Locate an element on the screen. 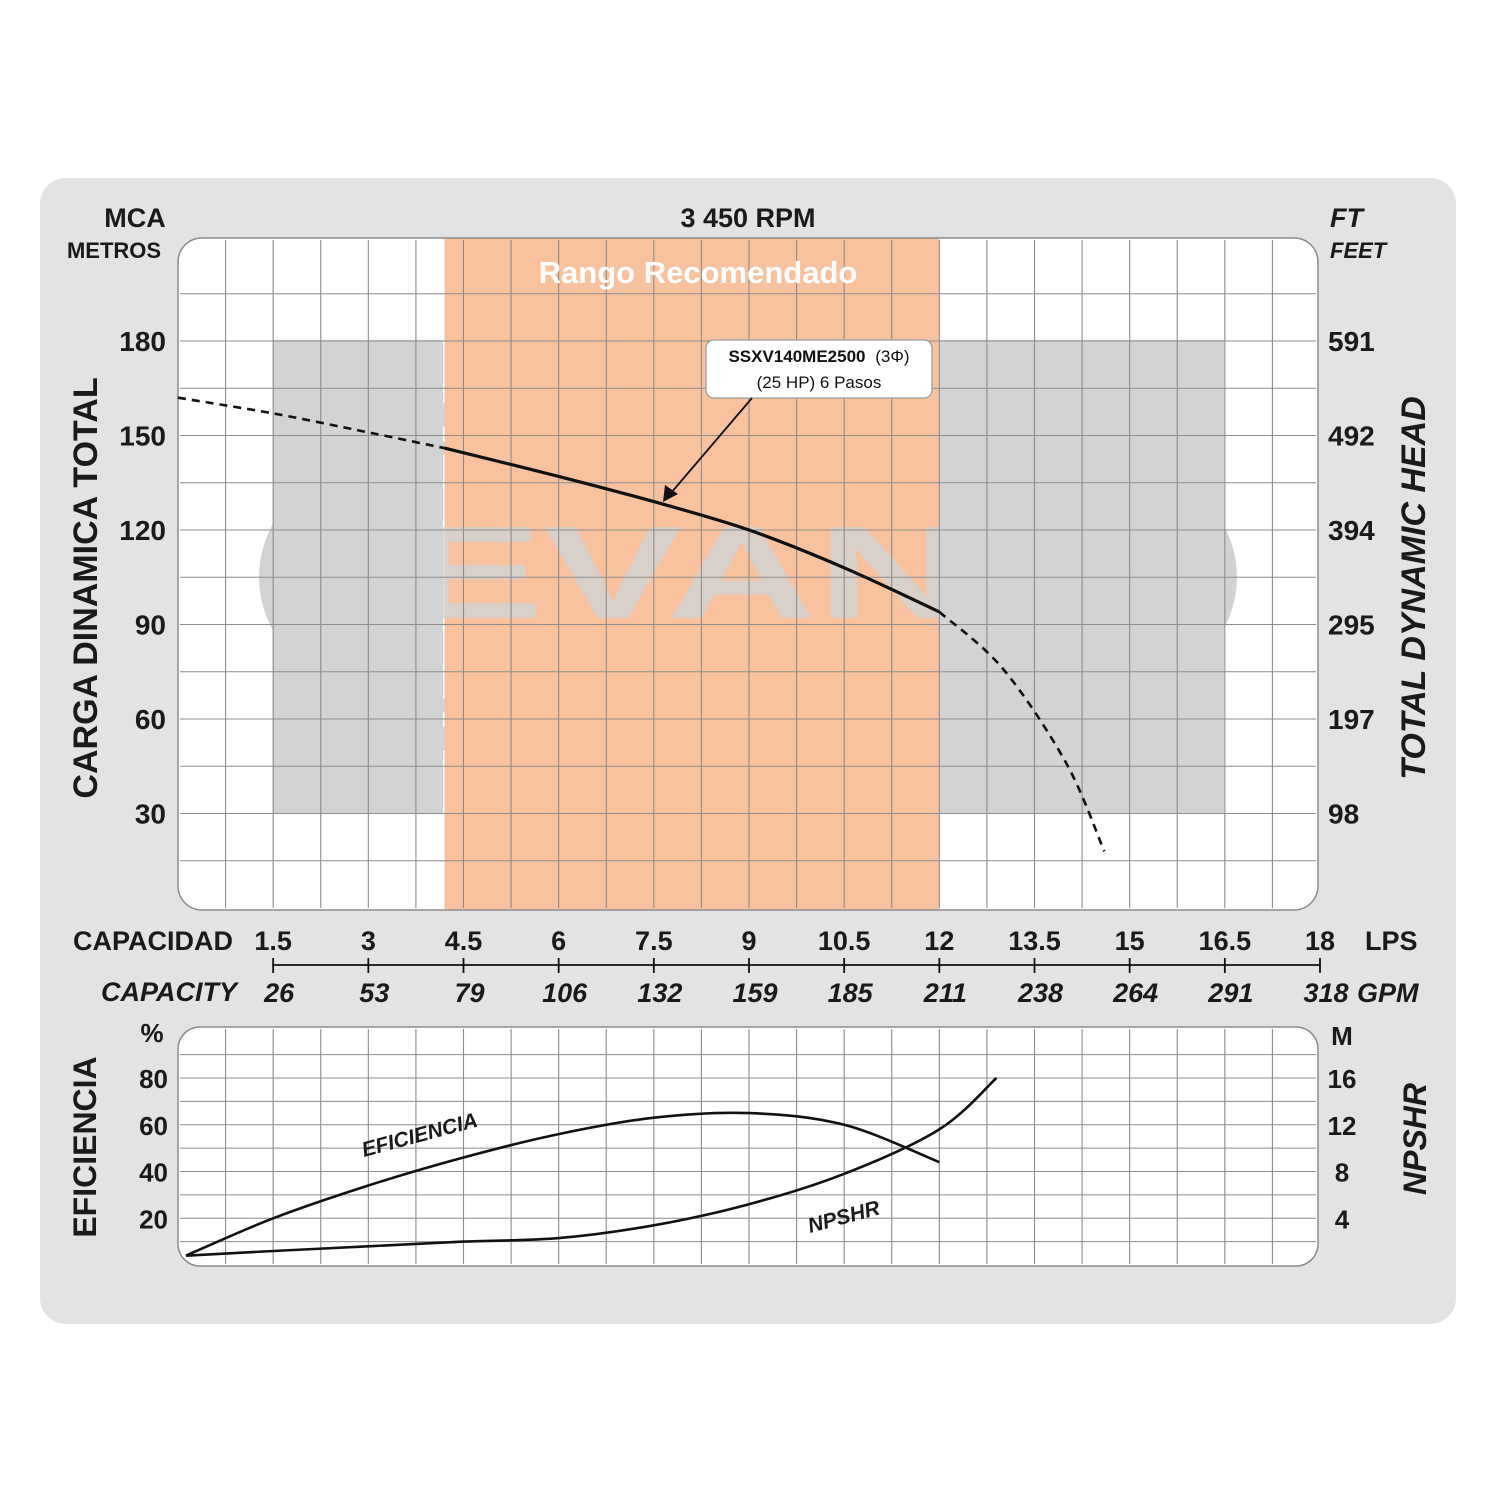 Image resolution: width=1500 pixels, height=1500 pixels. lps-tick-label: 13.5 is located at coordinates (1034, 941).